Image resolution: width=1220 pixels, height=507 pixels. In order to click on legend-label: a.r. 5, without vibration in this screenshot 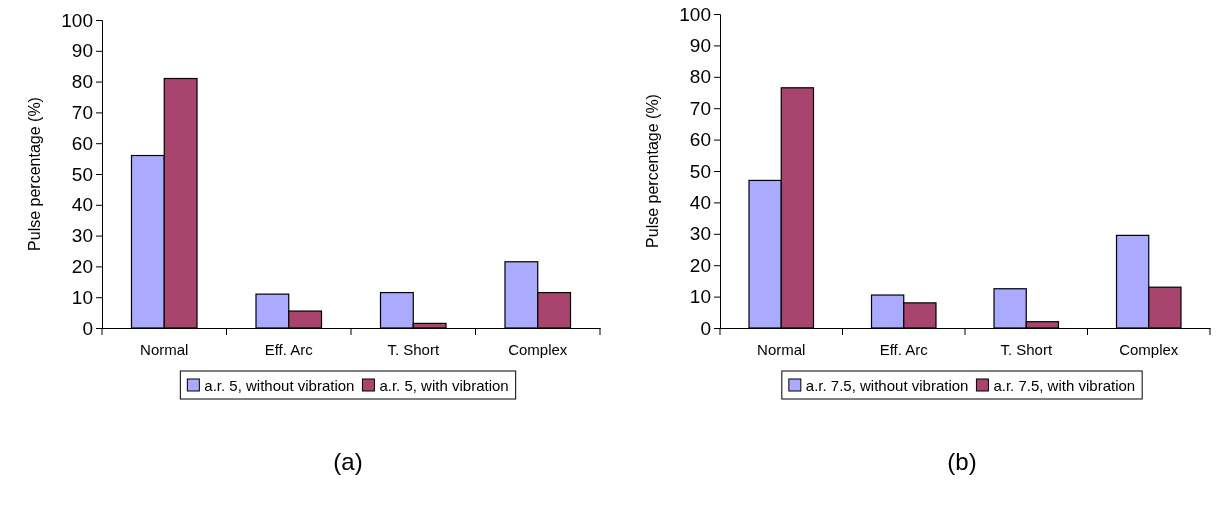, I will do `click(279, 385)`.